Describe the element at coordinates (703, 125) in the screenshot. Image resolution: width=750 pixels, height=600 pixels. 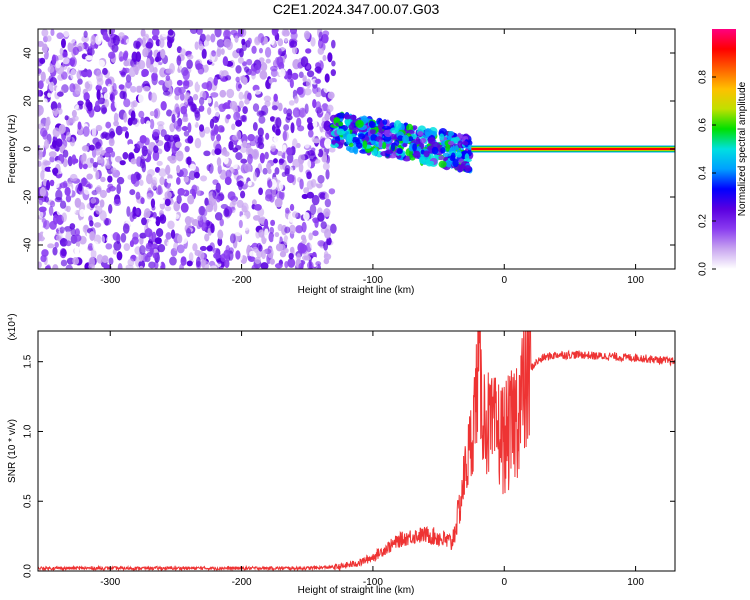
I see `colorbar-tick-label: 0.6` at that location.